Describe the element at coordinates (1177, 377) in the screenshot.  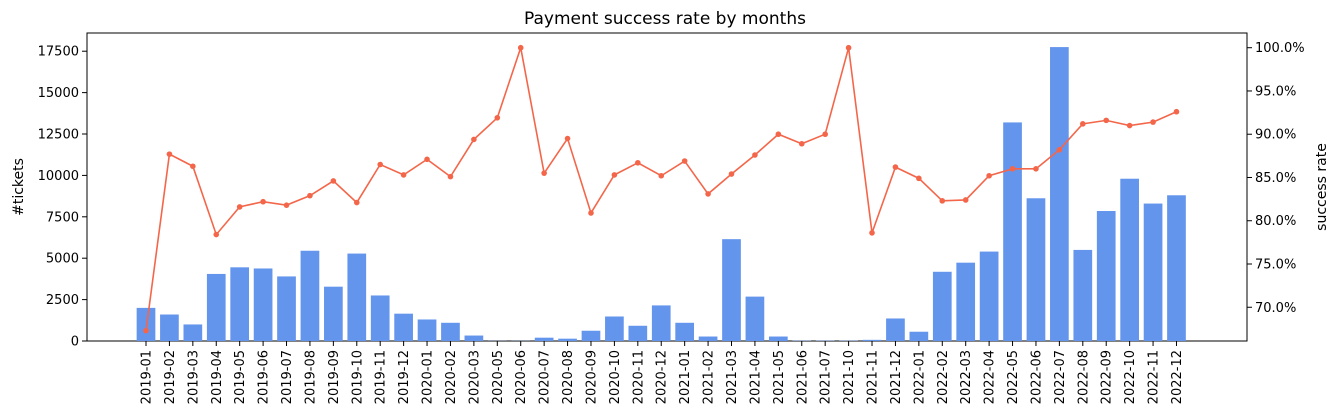
I see `x-tick-label: 2022-12` at that location.